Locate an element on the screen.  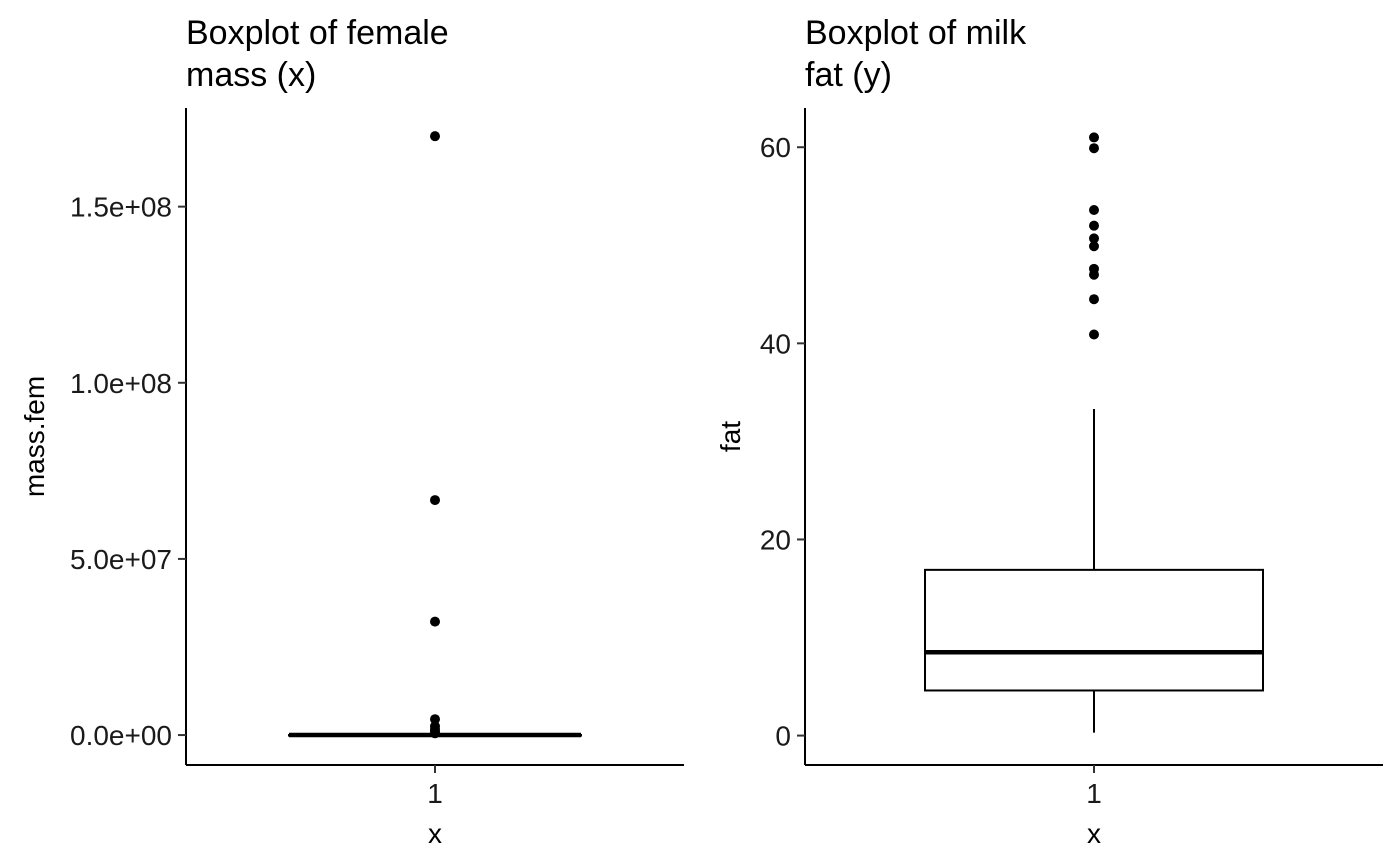
y-tick-label: 60 is located at coordinates (775, 147).